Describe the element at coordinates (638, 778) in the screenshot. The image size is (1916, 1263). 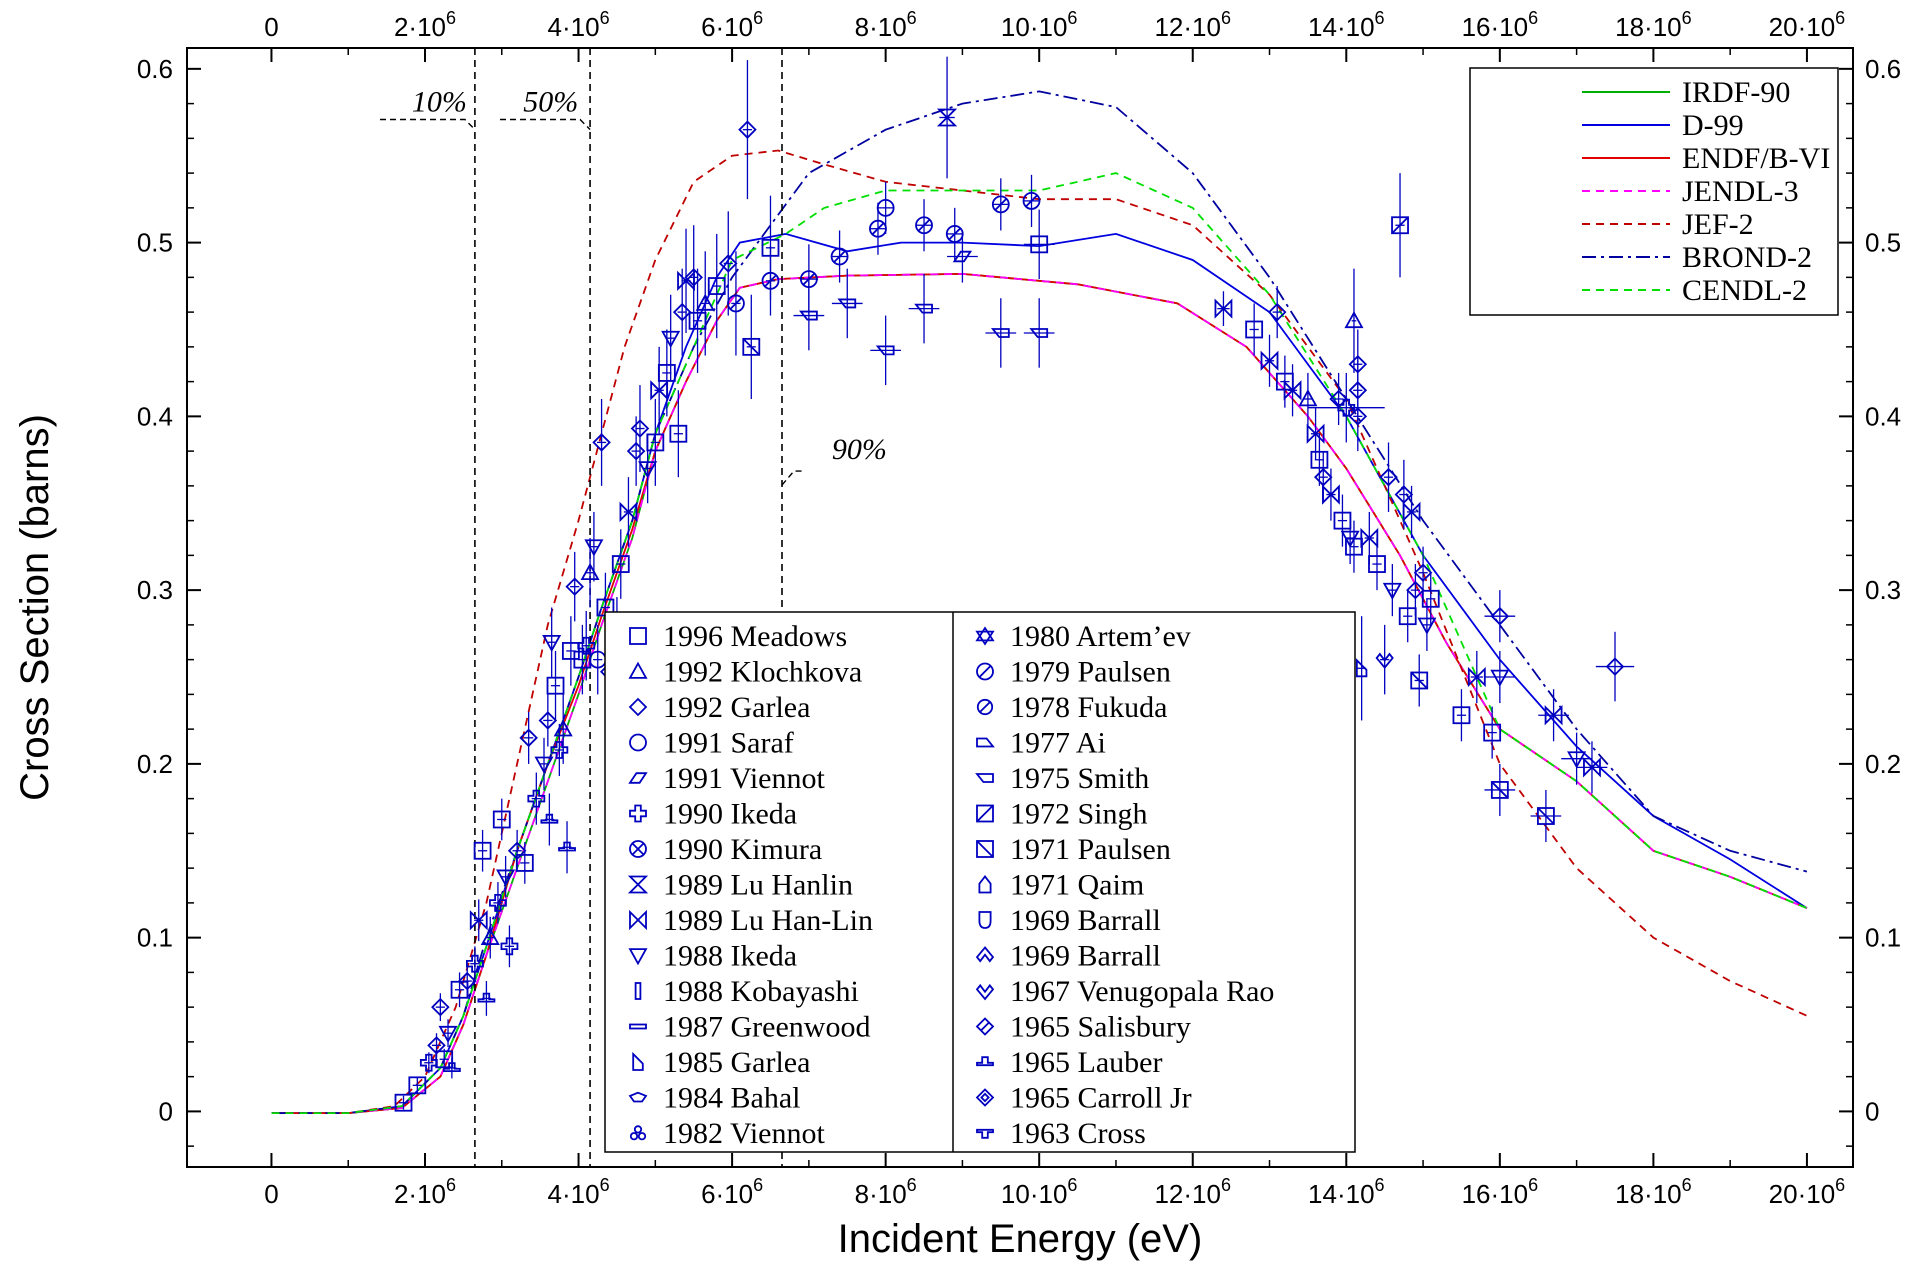
I see `marker-parallelogram` at that location.